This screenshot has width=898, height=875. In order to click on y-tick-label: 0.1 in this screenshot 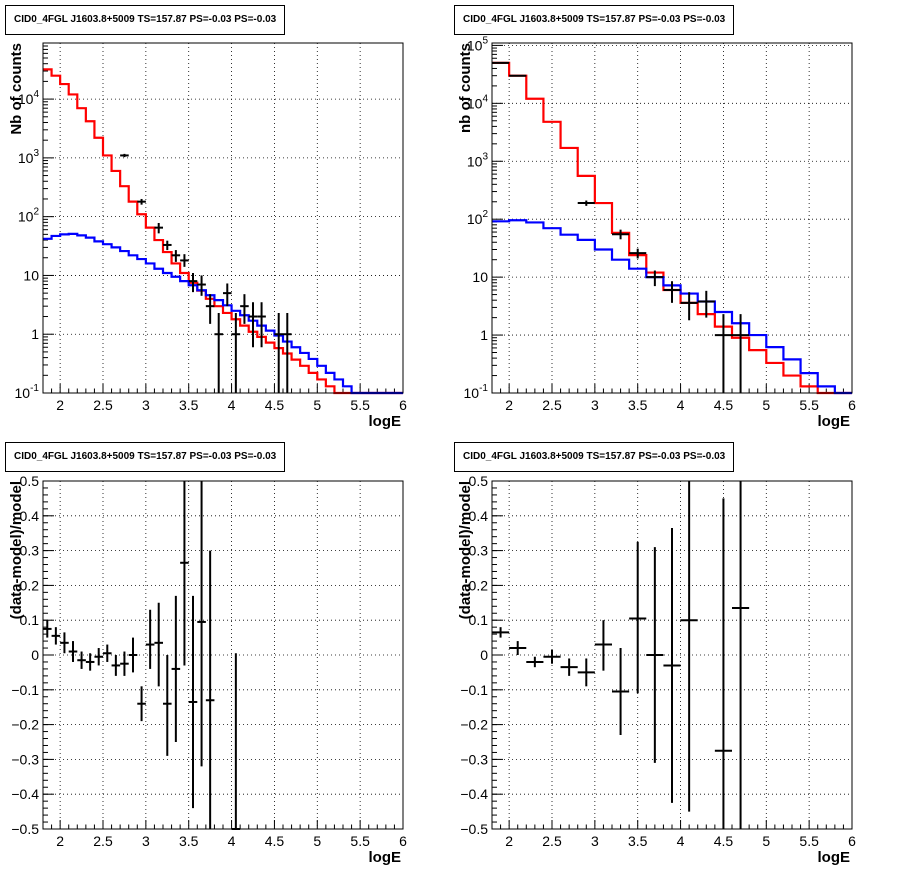, I will do `click(479, 620)`.